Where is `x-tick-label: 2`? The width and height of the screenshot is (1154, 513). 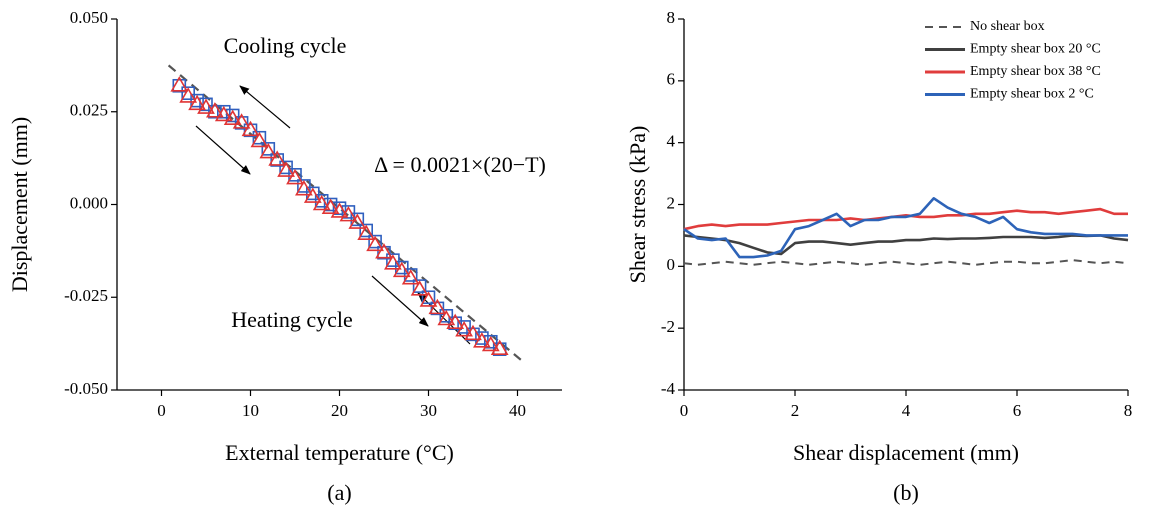 x-tick-label: 2 is located at coordinates (795, 410).